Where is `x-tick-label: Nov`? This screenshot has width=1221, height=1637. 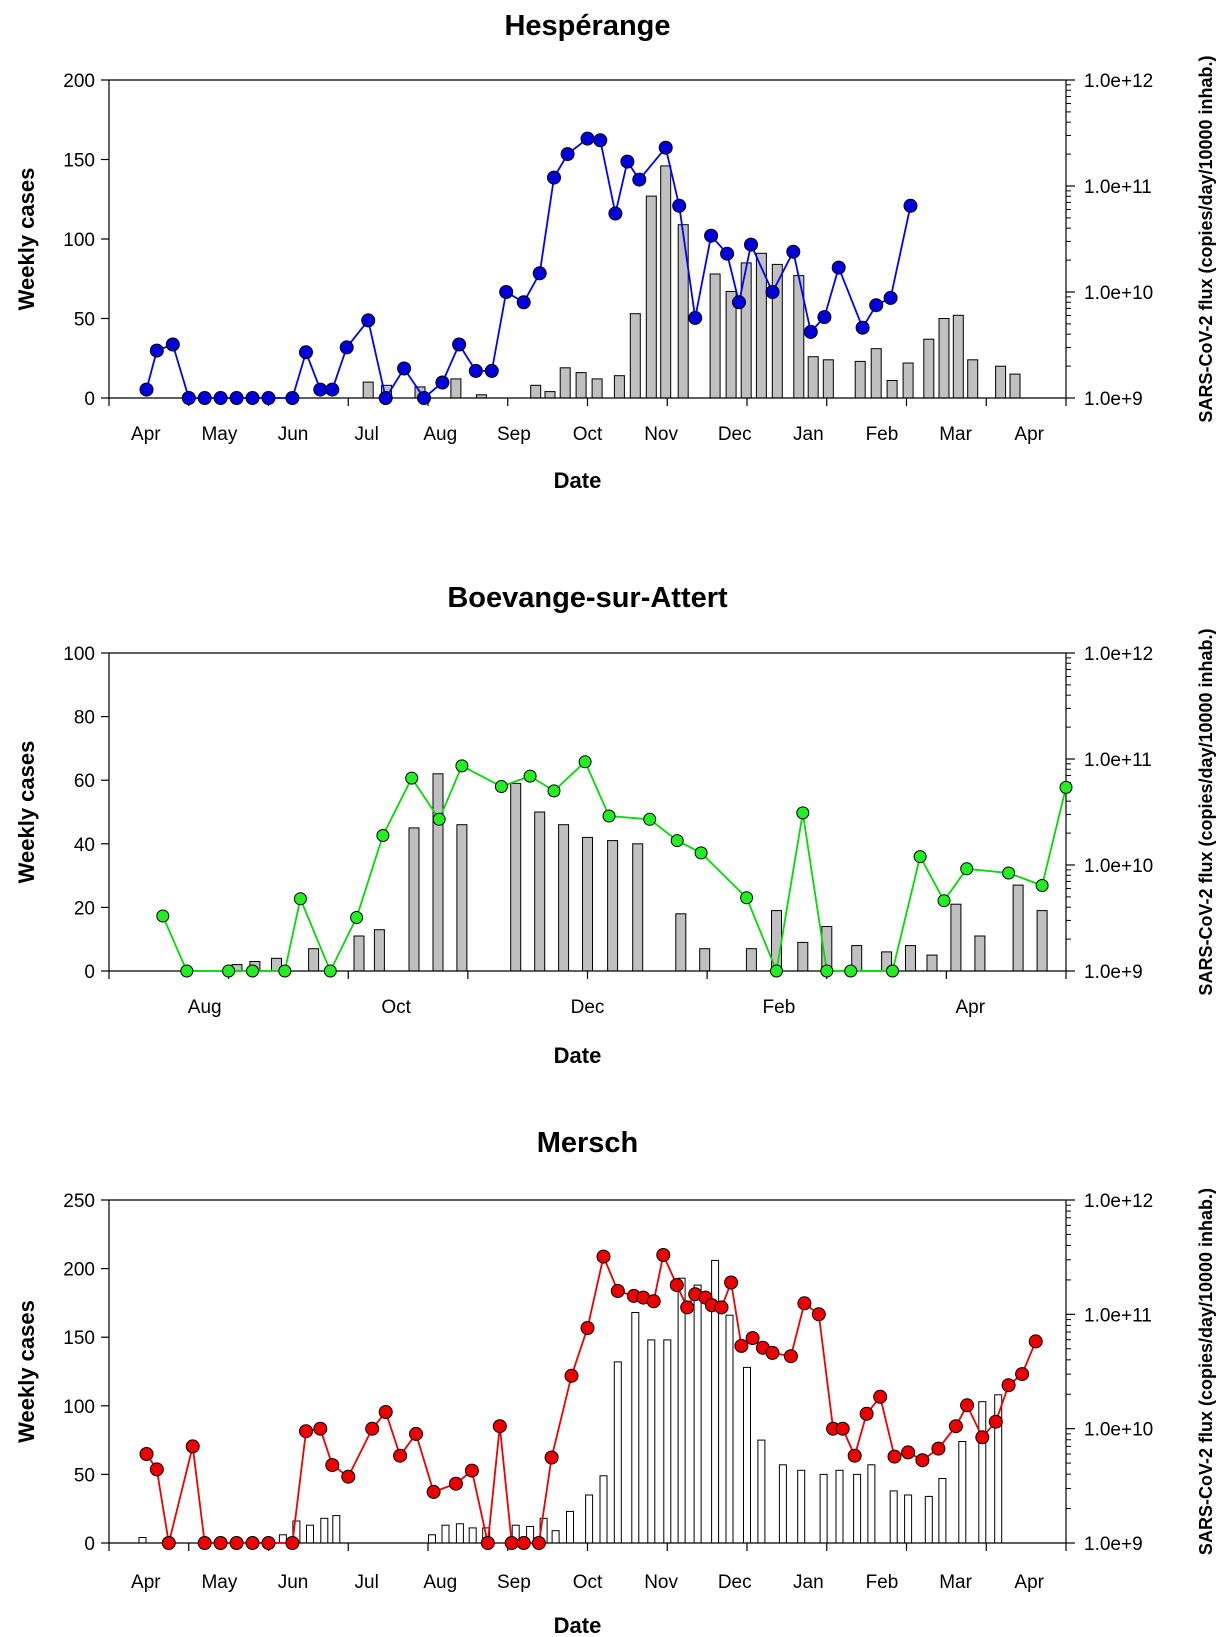 x-tick-label: Nov is located at coordinates (661, 1582).